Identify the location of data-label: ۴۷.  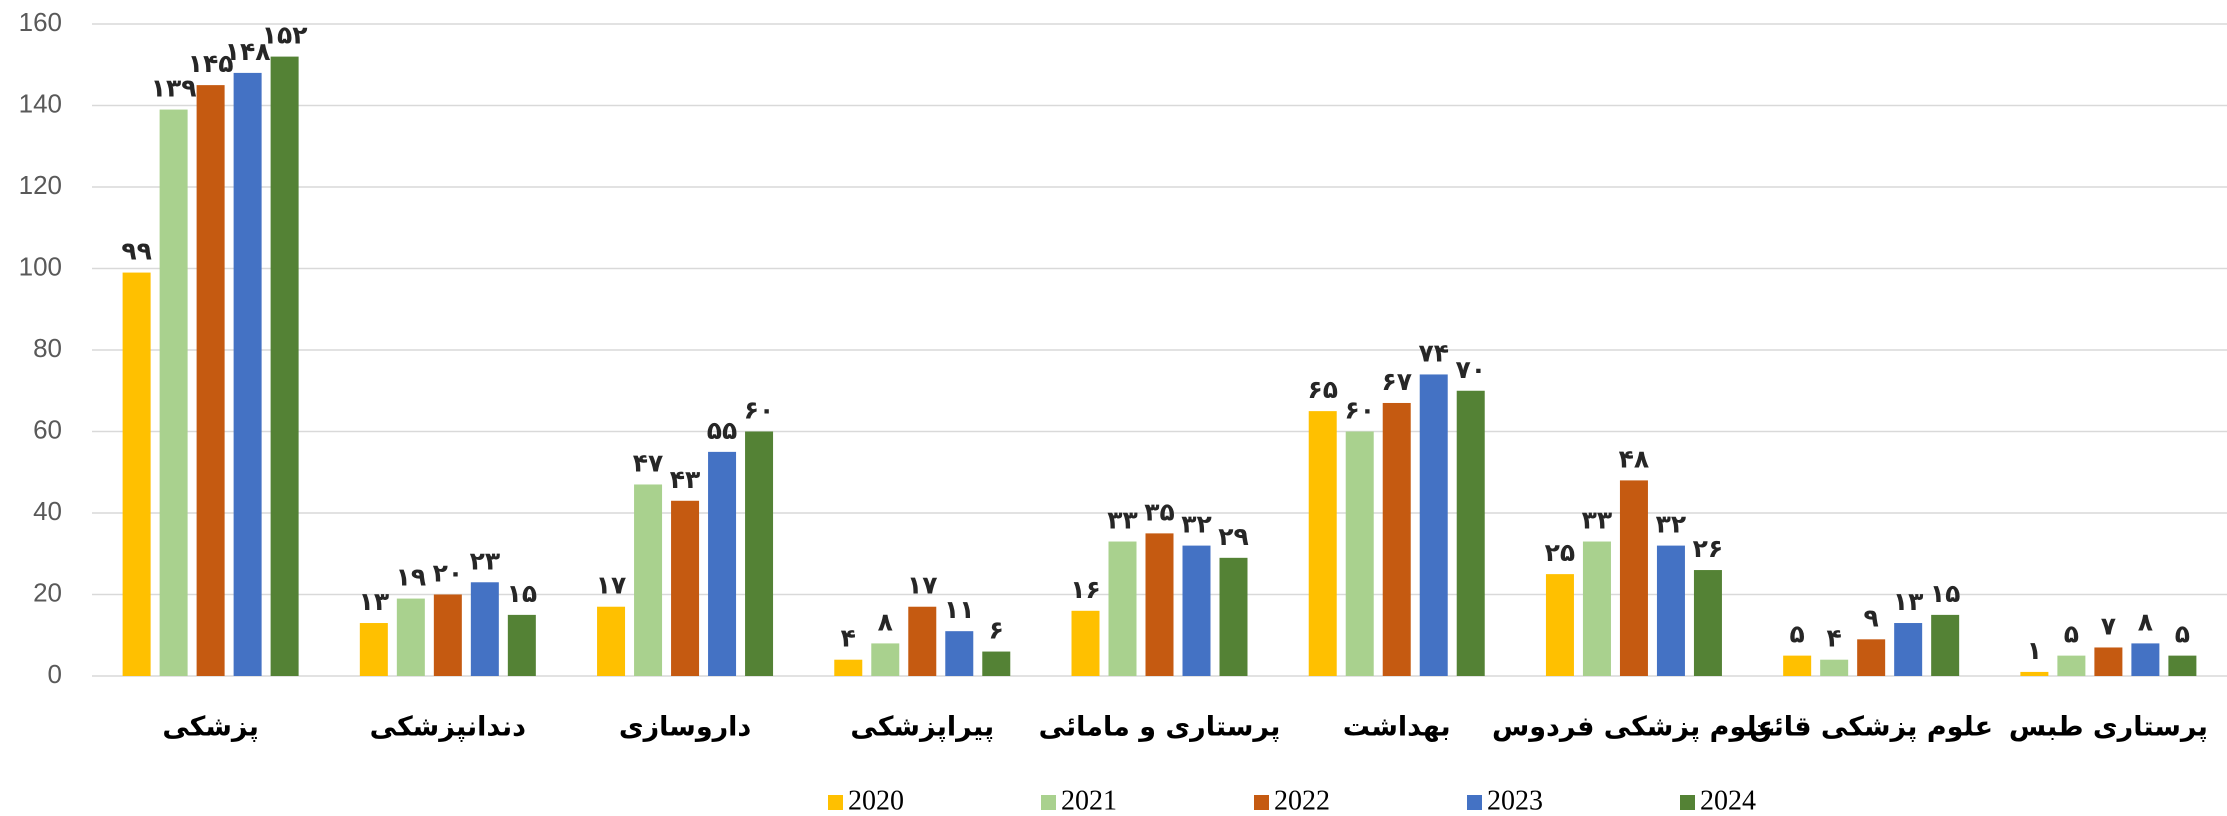
(648, 462).